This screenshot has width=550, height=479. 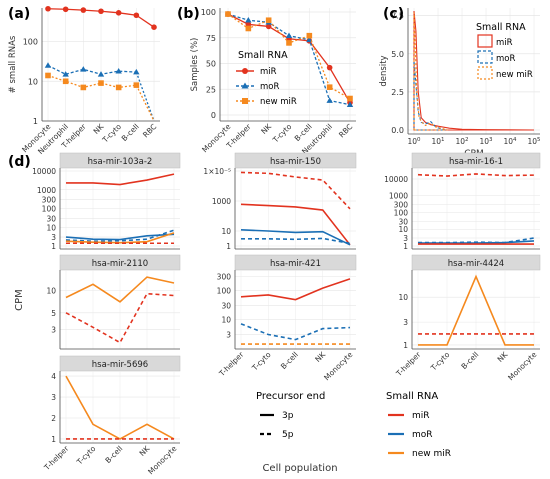 I want to click on panel-c-xtick-exp: 2, so click(x=467, y=140).